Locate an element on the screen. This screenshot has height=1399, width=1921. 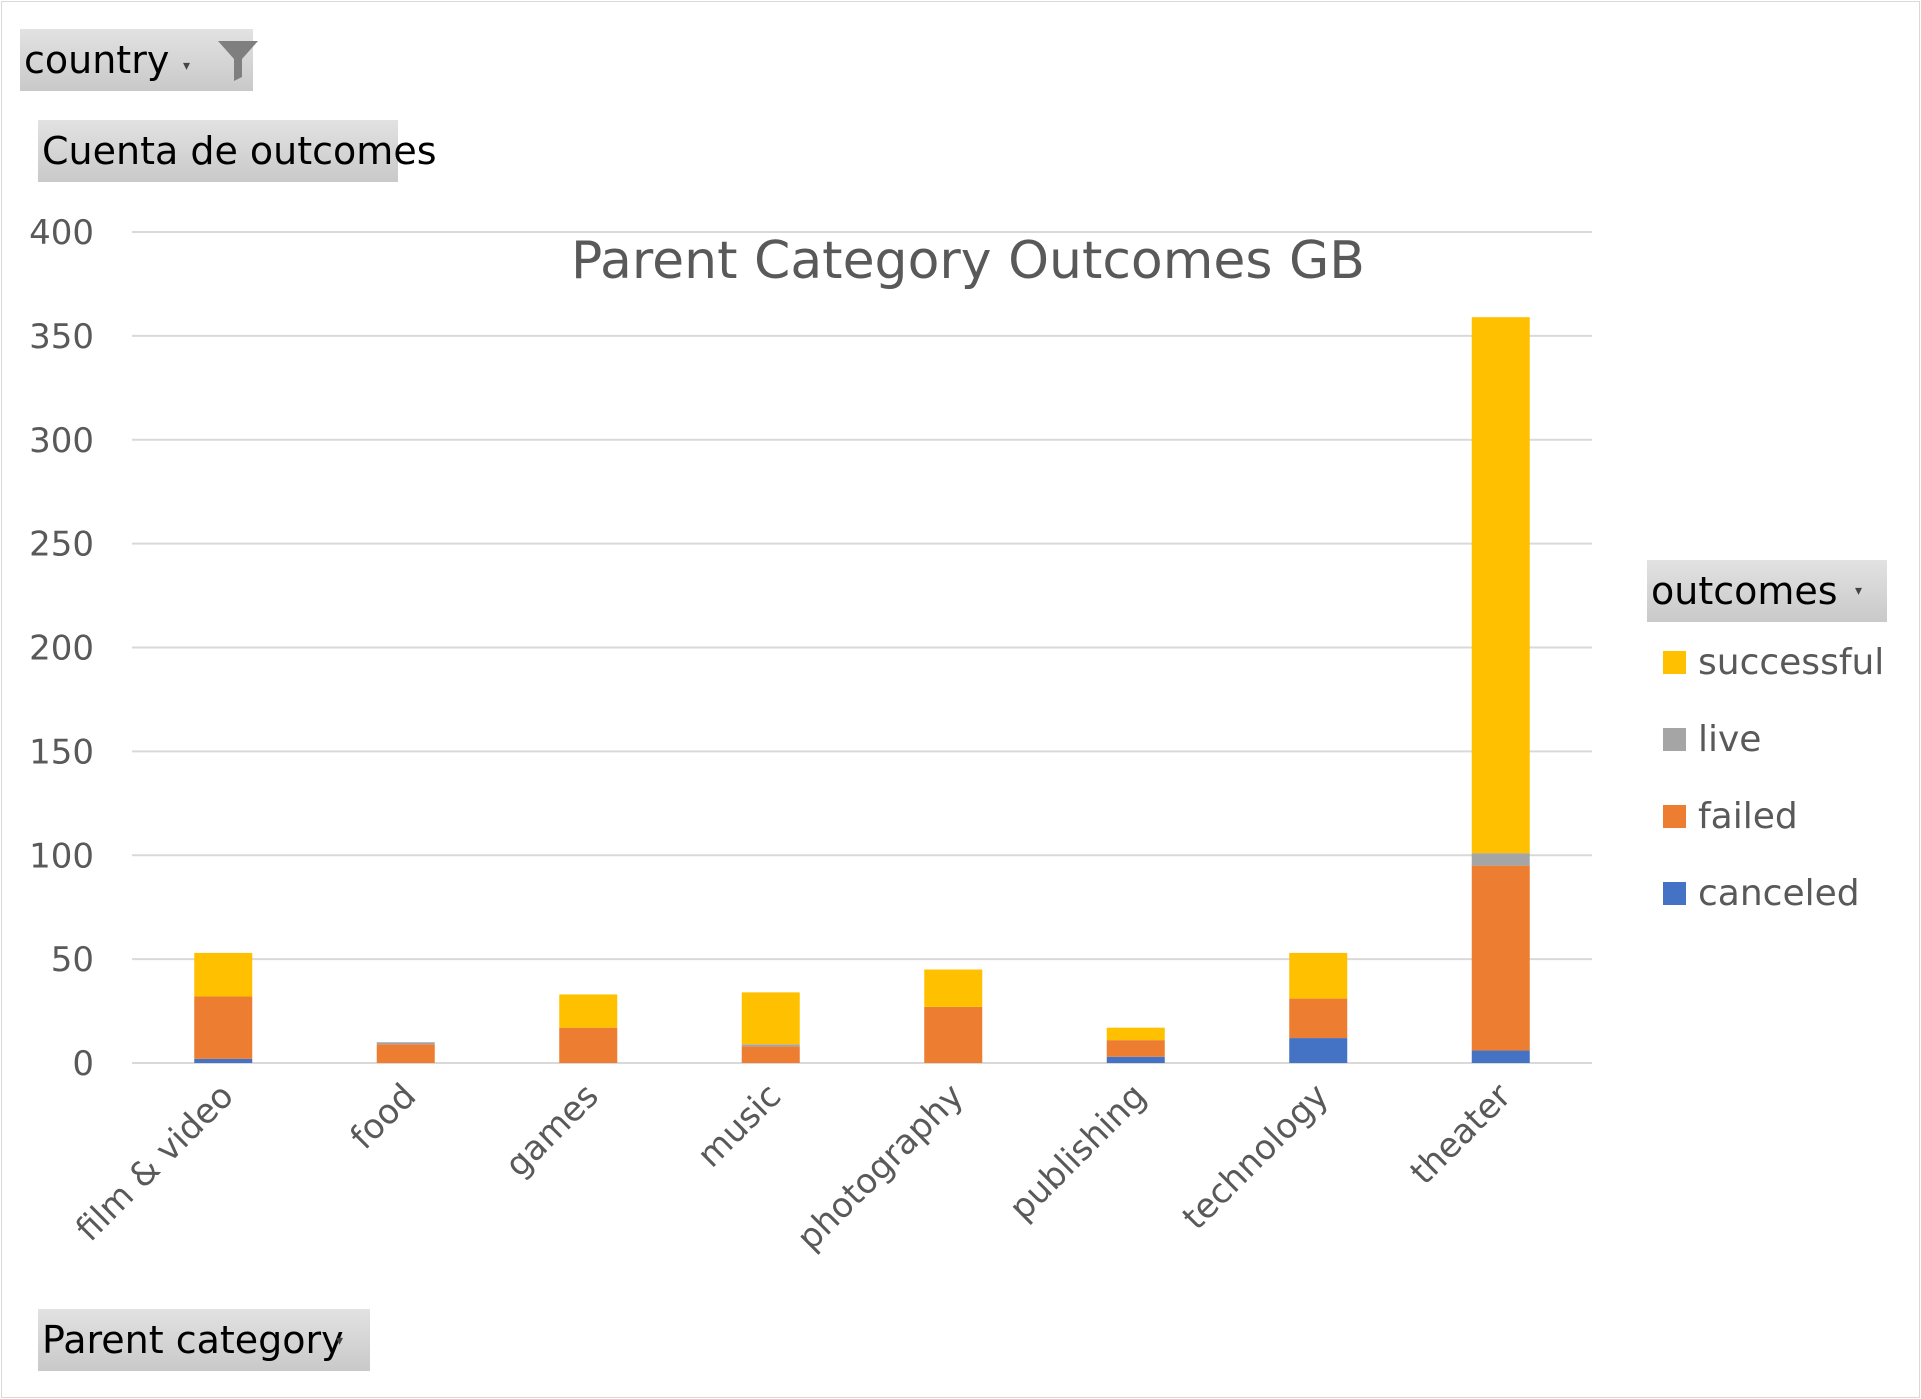
legend-swatch-failed is located at coordinates (1674, 816).